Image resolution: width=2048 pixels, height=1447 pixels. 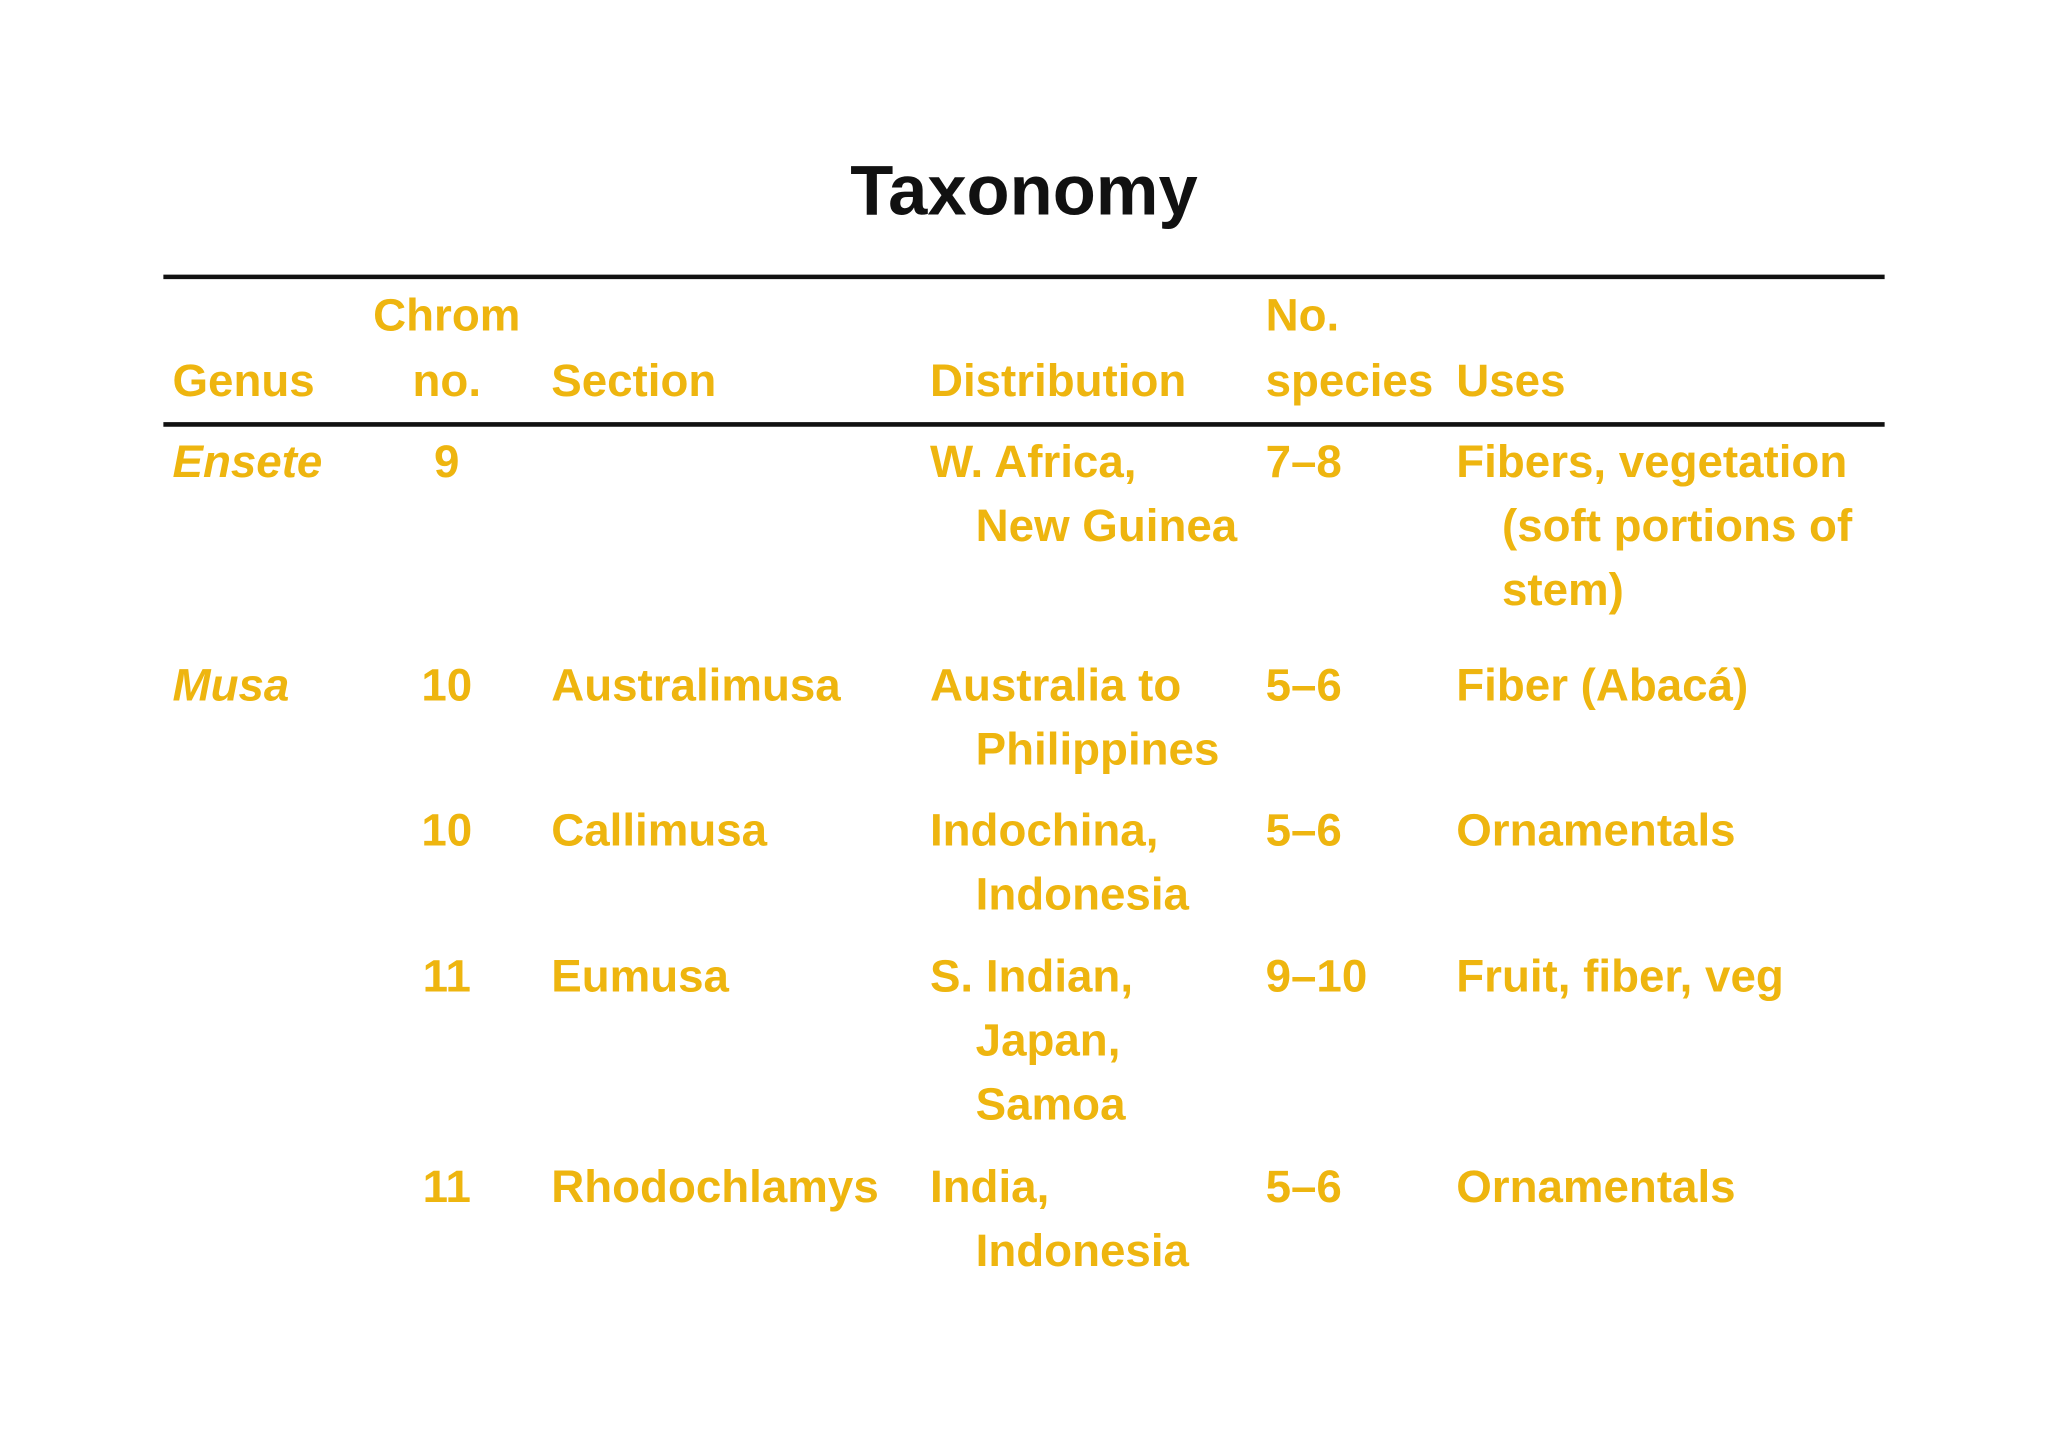 I want to click on table-cell: (soft portions of, so click(x=1677, y=525).